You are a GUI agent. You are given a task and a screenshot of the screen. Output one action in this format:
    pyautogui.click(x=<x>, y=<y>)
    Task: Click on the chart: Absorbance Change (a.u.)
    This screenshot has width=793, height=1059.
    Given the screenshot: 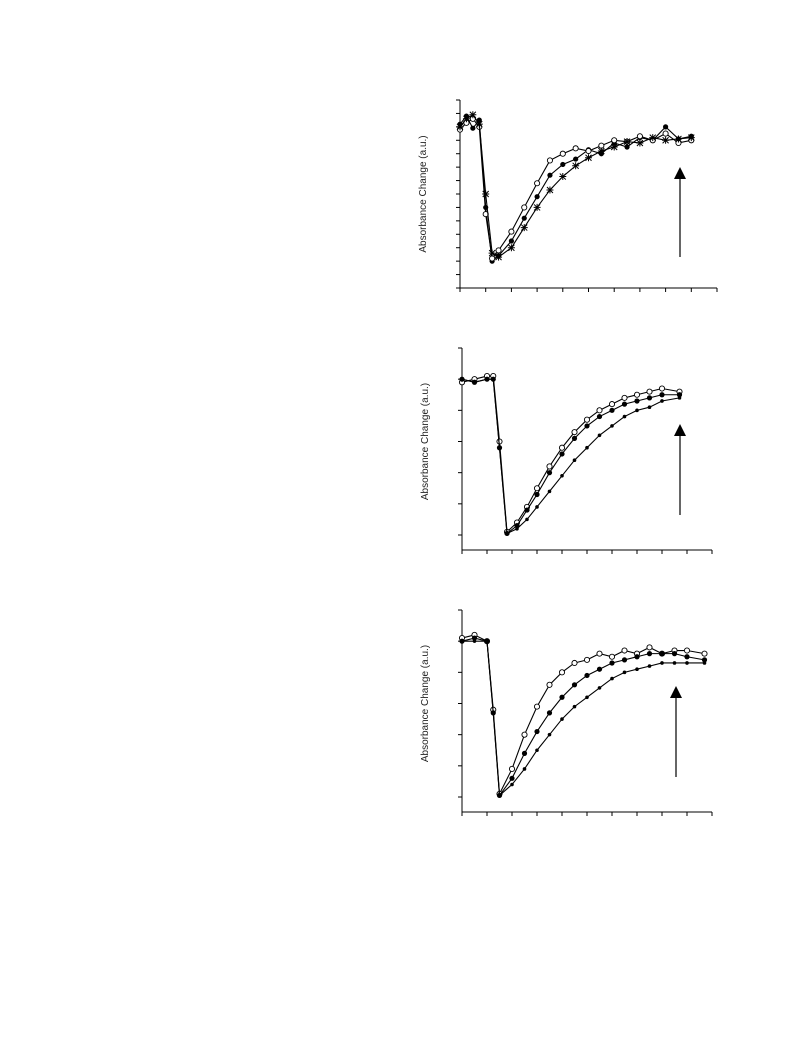 What is the action you would take?
    pyautogui.click(x=566, y=712)
    